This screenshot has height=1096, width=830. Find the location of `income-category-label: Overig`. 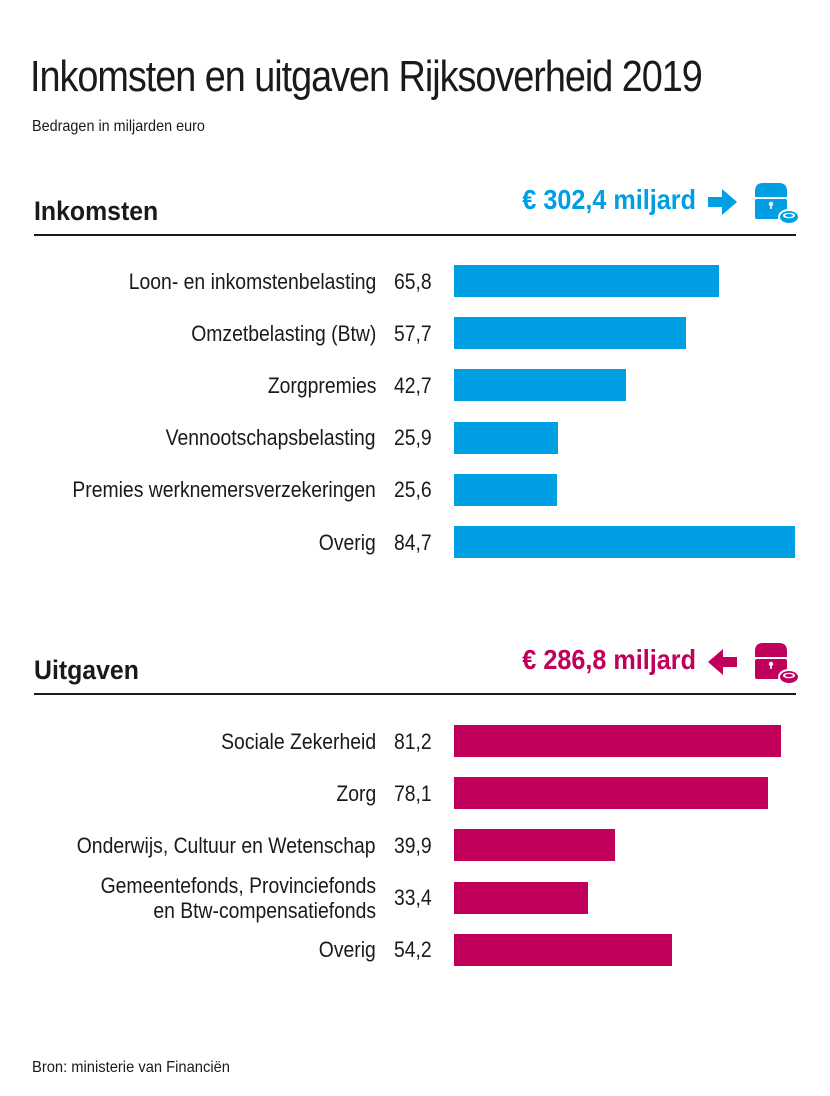

income-category-label: Overig is located at coordinates (347, 542).